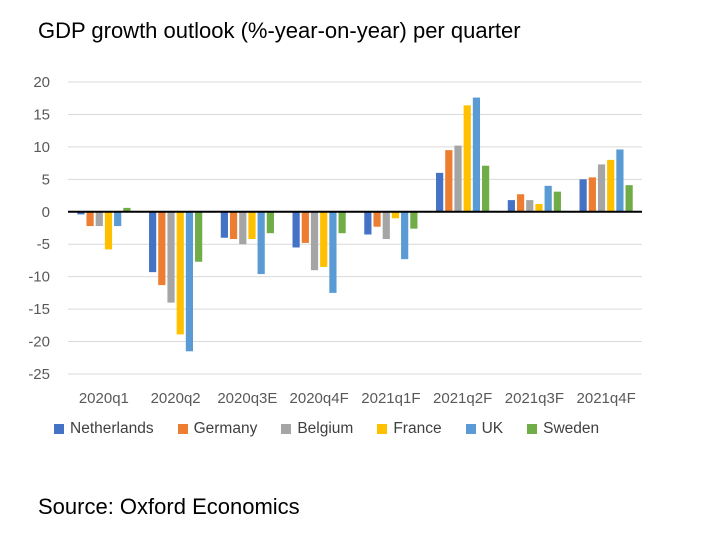 Image resolution: width=701 pixels, height=550 pixels. What do you see at coordinates (41, 82) in the screenshot?
I see `y-tick-label: 20` at bounding box center [41, 82].